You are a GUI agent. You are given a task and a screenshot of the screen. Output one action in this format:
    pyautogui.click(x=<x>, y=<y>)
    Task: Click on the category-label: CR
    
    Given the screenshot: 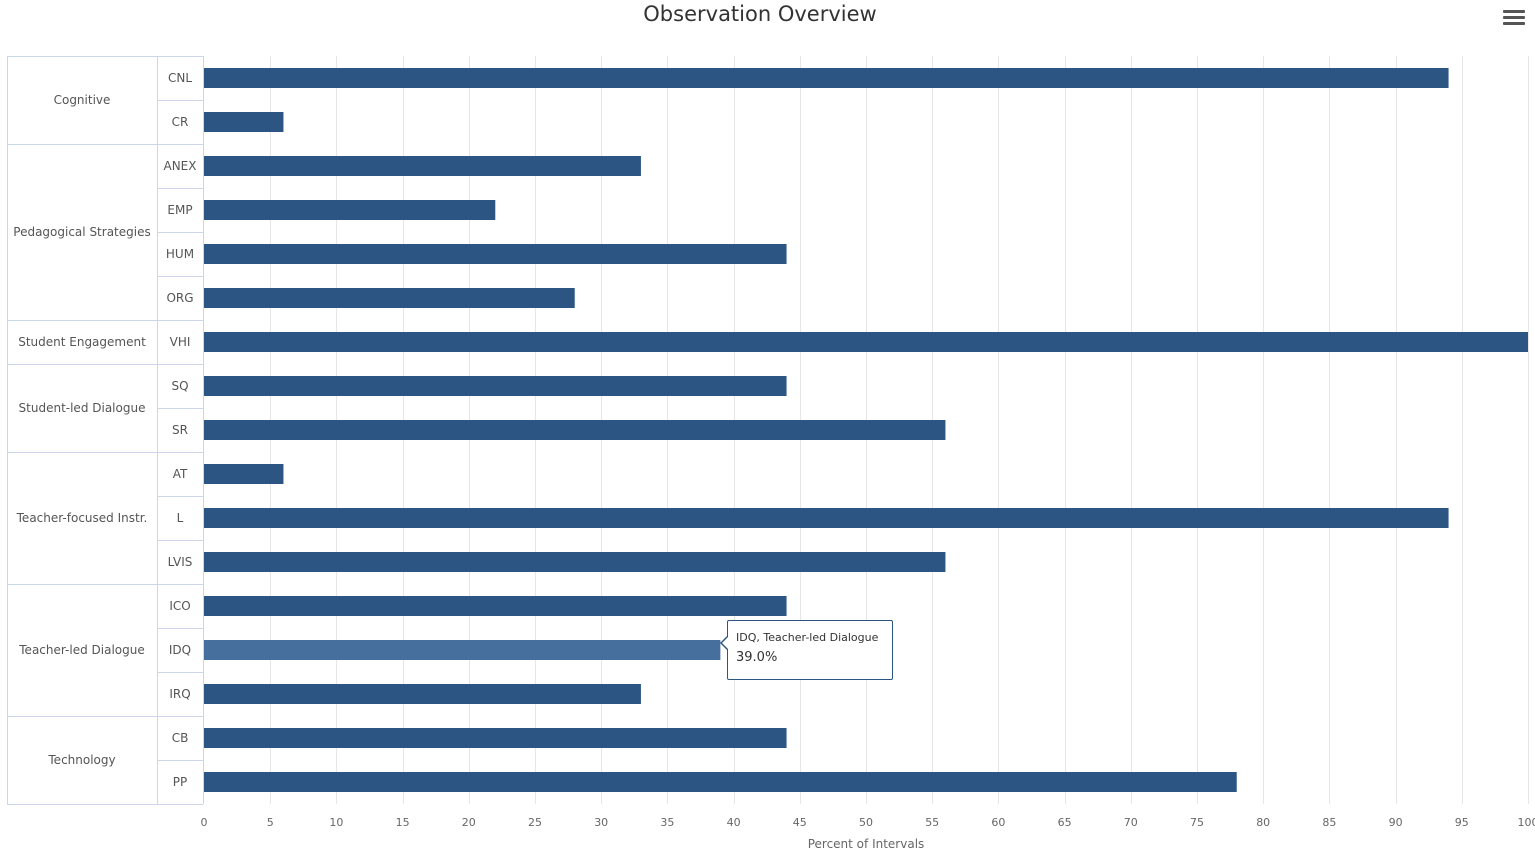 What is the action you would take?
    pyautogui.click(x=180, y=122)
    